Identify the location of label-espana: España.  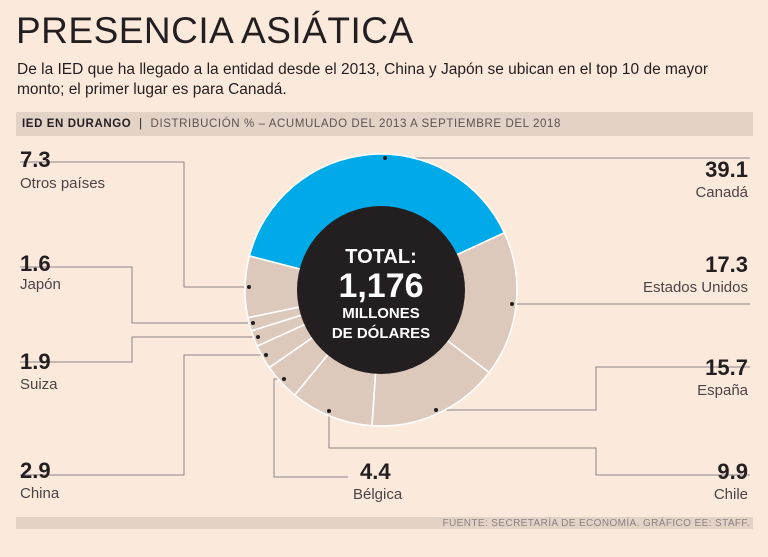
(722, 390).